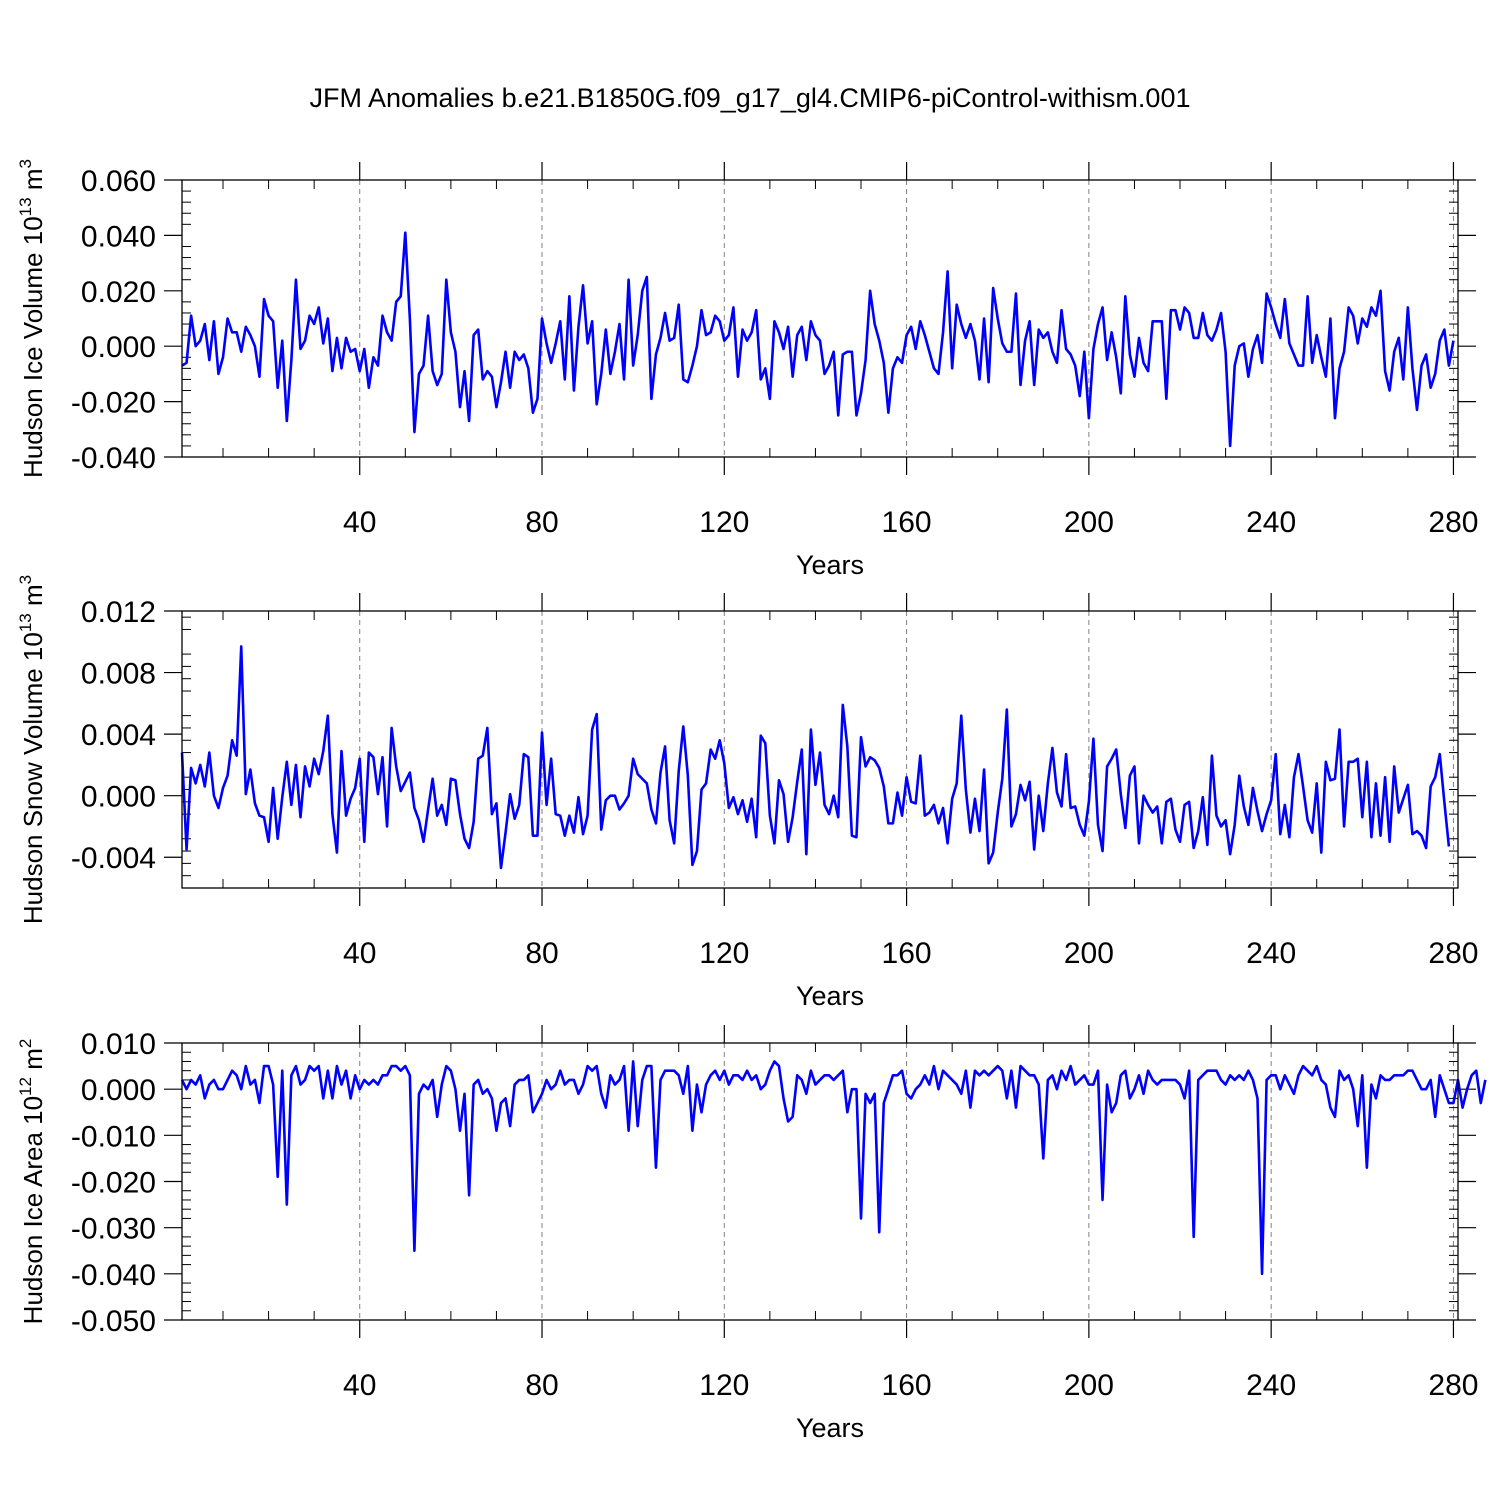 The width and height of the screenshot is (1500, 1500). I want to click on y-tick-label-3: 0.020, so click(118, 292).